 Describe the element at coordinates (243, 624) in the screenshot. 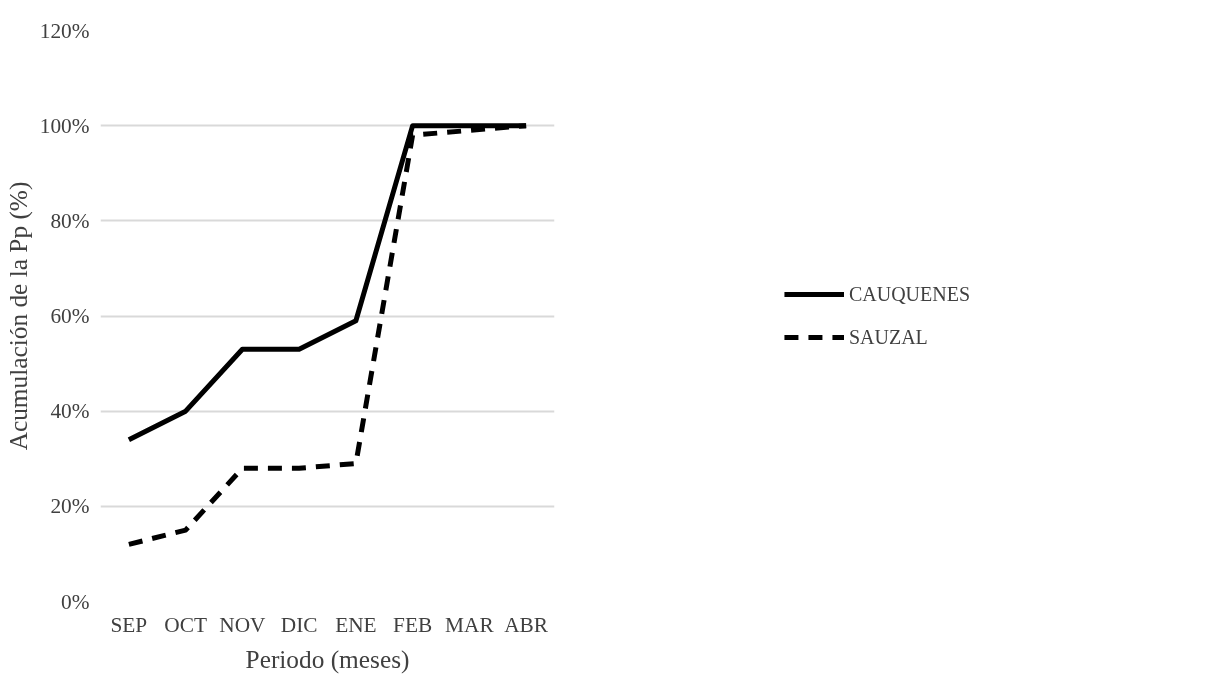

I see `x-tick-label: NOV` at that location.